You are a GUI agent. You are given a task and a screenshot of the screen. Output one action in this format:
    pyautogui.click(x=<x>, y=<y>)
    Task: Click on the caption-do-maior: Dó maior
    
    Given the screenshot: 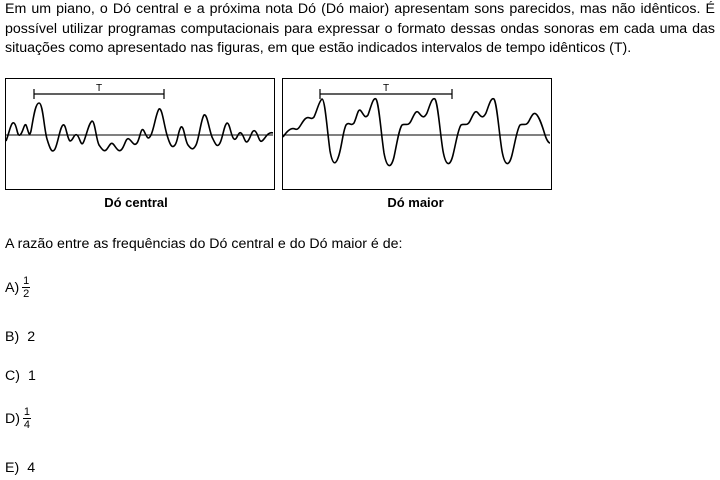 What is the action you would take?
    pyautogui.click(x=415, y=202)
    